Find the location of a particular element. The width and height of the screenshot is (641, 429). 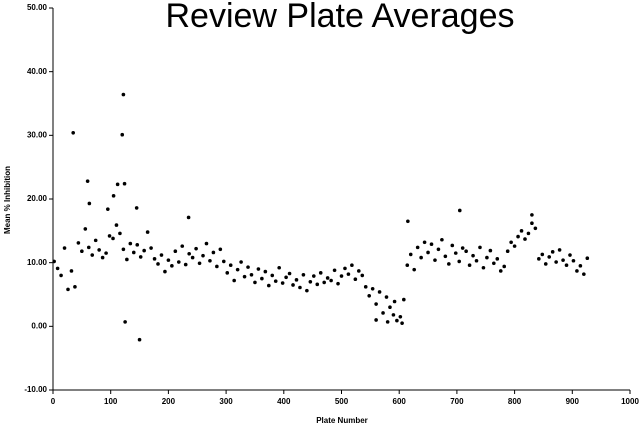

x-tick-label: 400 is located at coordinates (284, 401).